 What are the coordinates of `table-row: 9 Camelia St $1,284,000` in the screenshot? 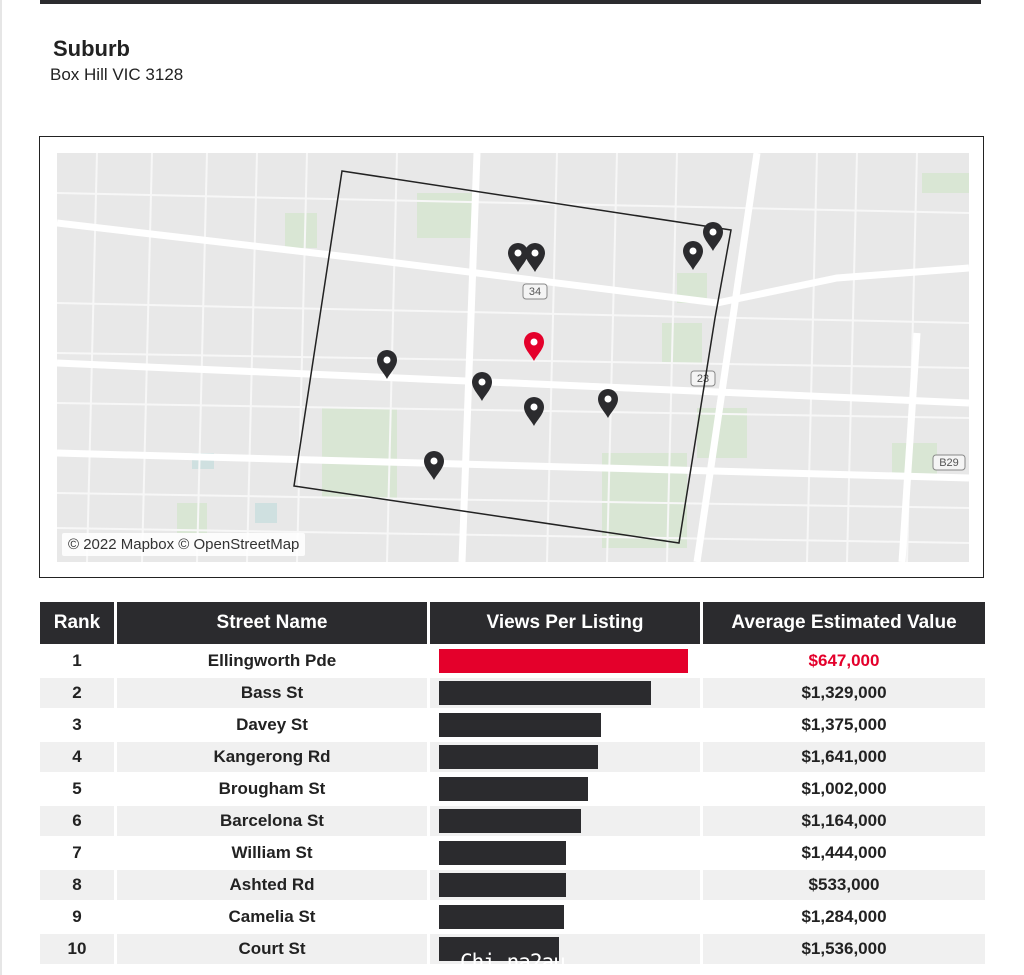 It's located at (512, 916).